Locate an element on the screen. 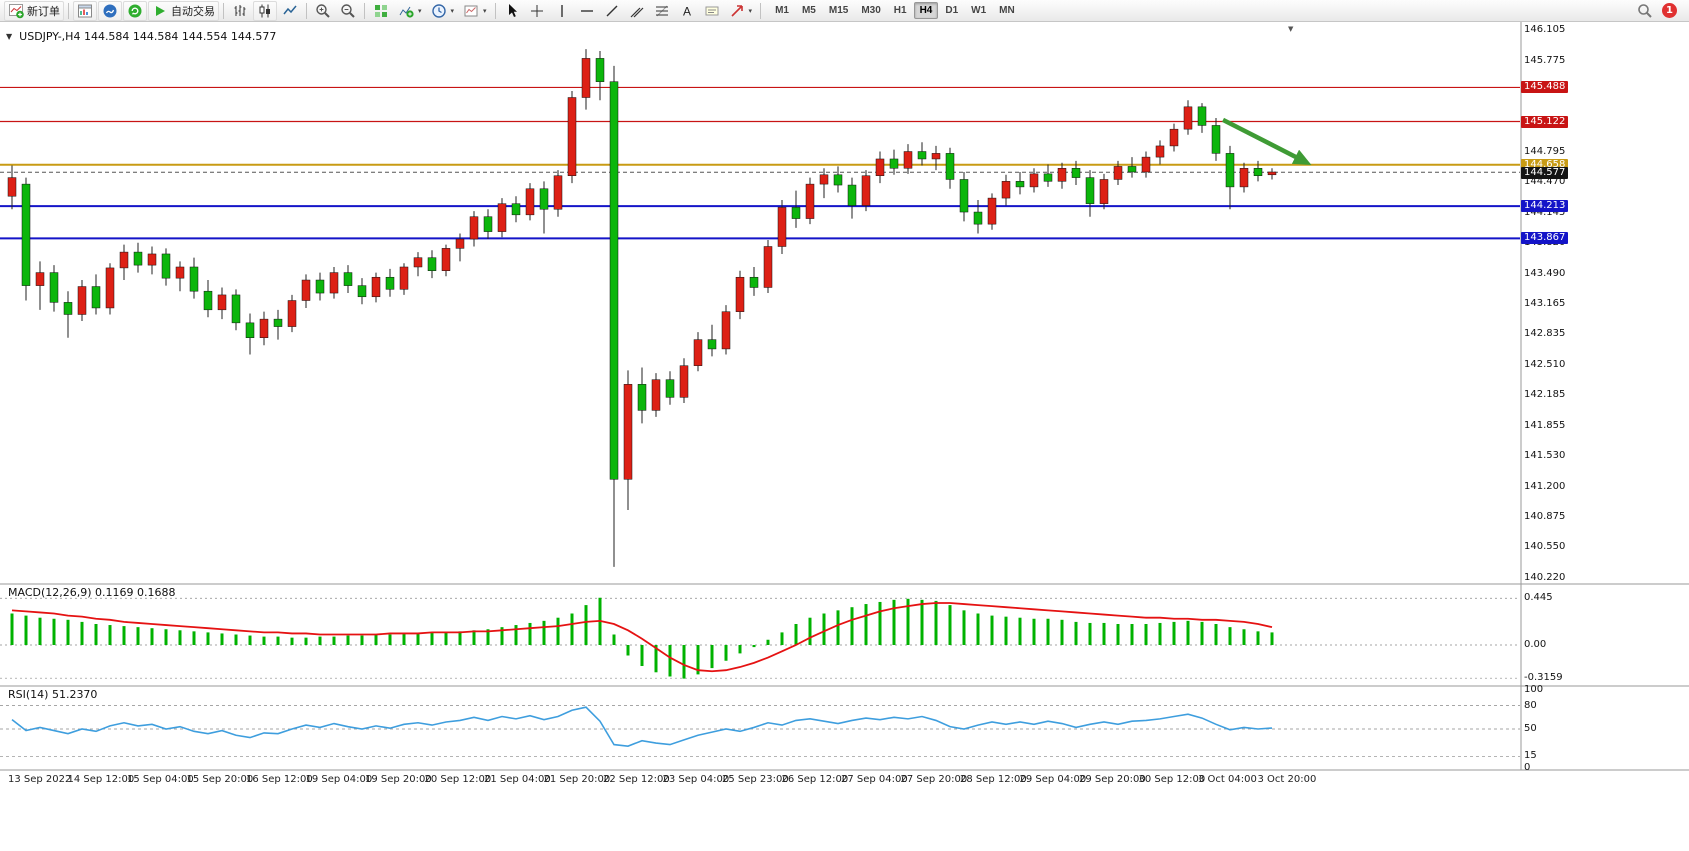  rsi-line is located at coordinates (642, 726).